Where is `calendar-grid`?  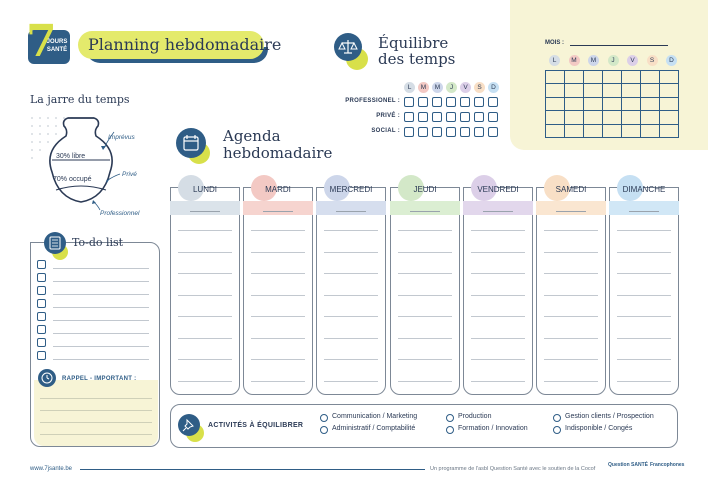
calendar-grid is located at coordinates (612, 104).